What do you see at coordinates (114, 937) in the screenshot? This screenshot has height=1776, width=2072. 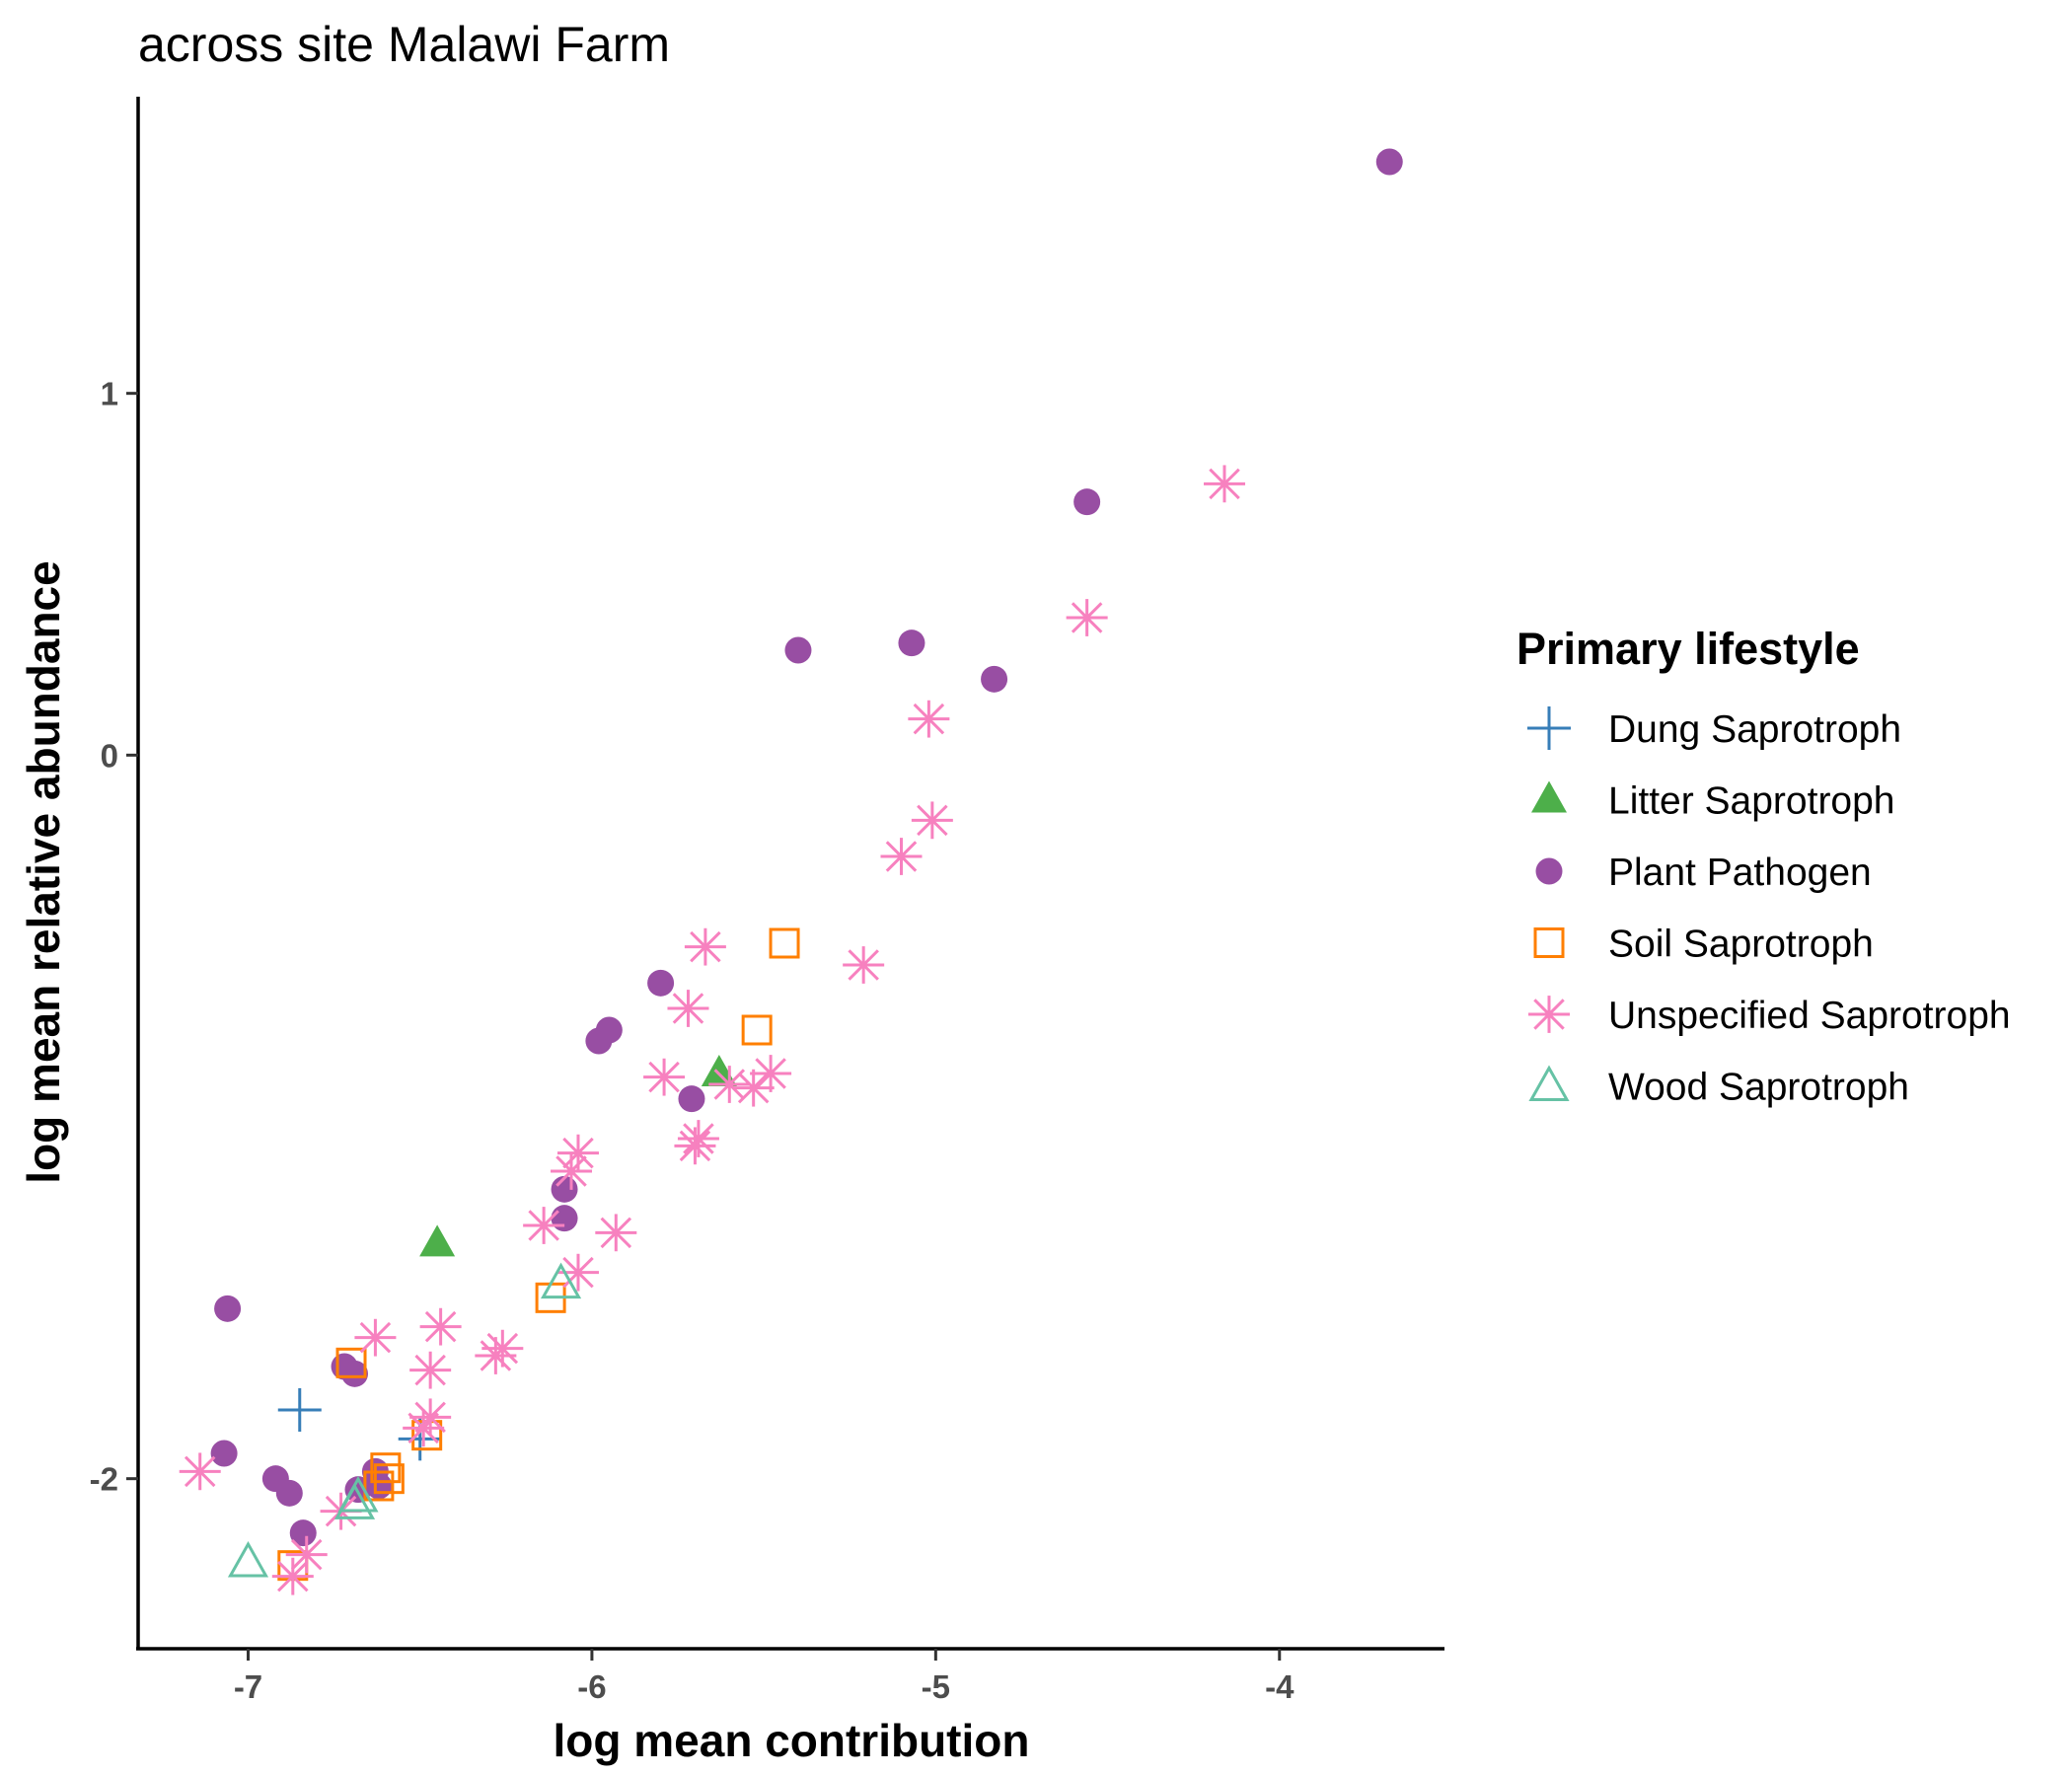 I see `y-axis-ticks: -2 0 1` at bounding box center [114, 937].